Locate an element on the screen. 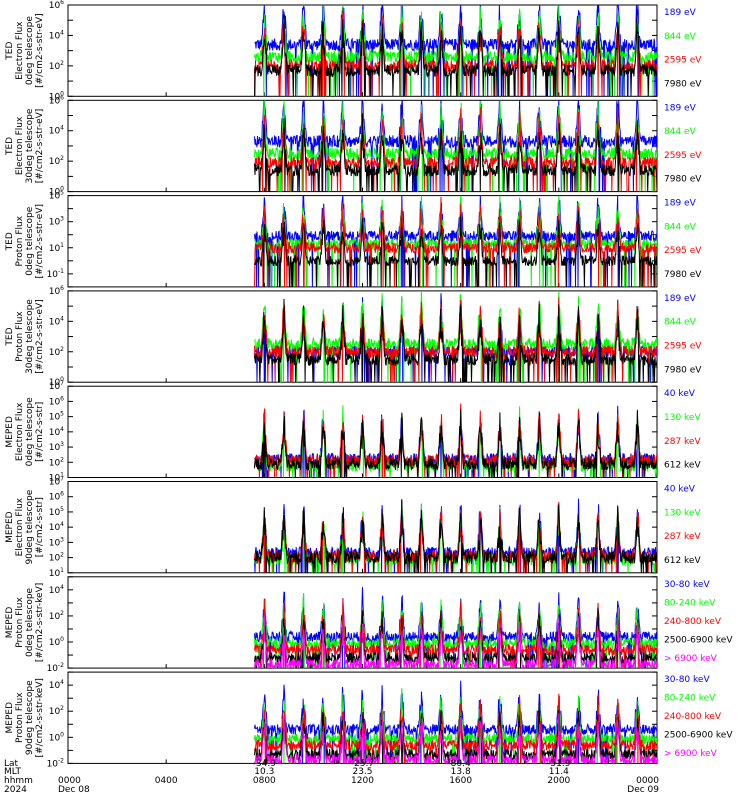 Image resolution: width=750 pixels, height=800 pixels. x-row-label: hhmm is located at coordinates (18, 781).